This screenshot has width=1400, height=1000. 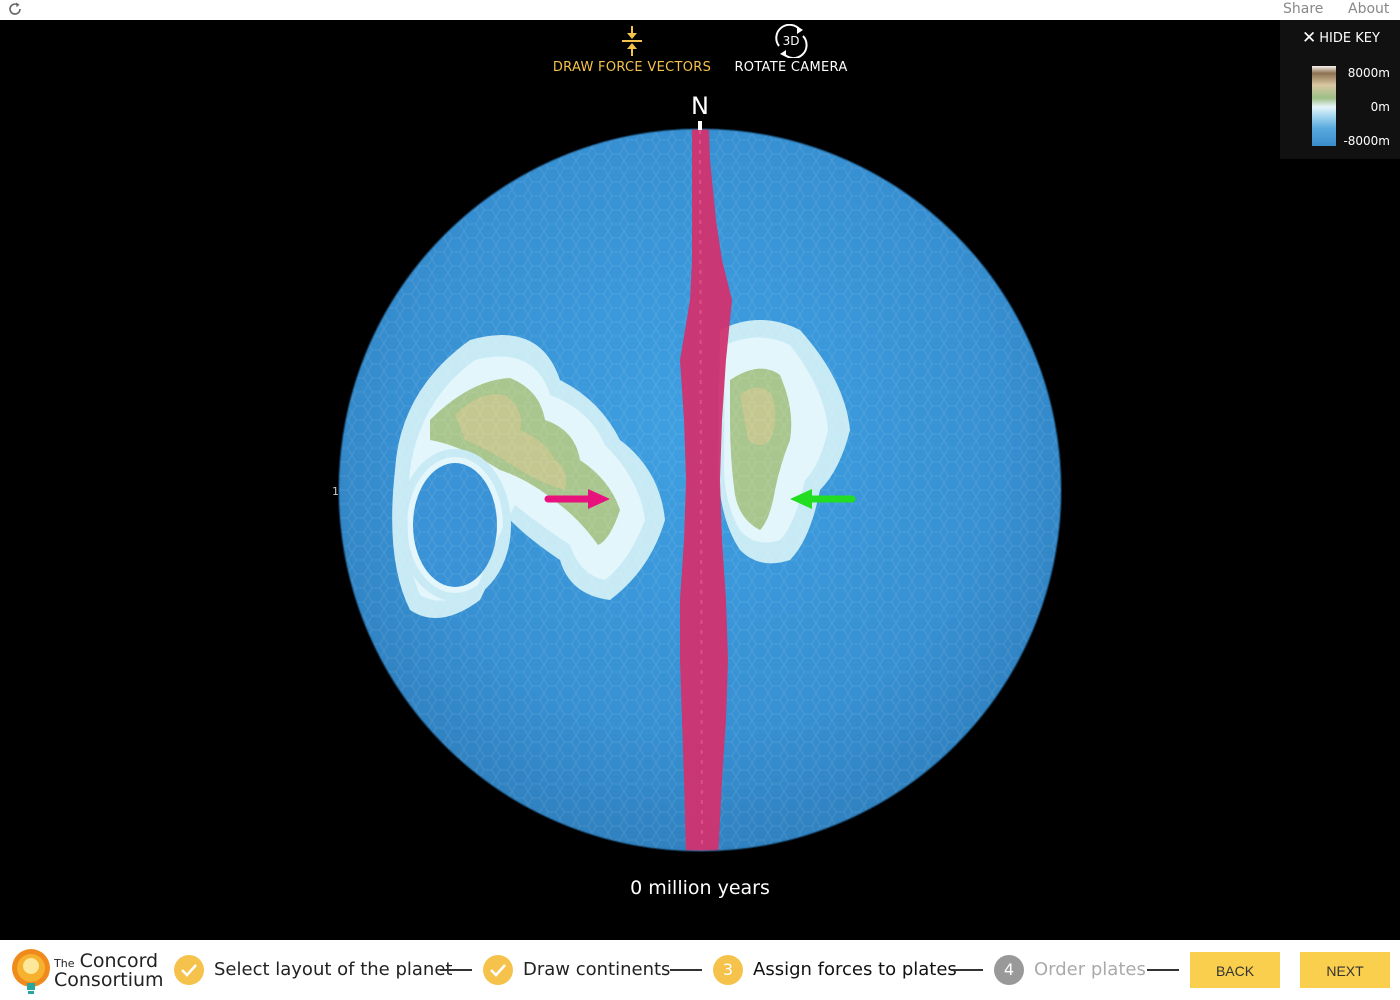 What do you see at coordinates (1349, 38) in the screenshot?
I see `hide-key-label: HIDE KEY` at bounding box center [1349, 38].